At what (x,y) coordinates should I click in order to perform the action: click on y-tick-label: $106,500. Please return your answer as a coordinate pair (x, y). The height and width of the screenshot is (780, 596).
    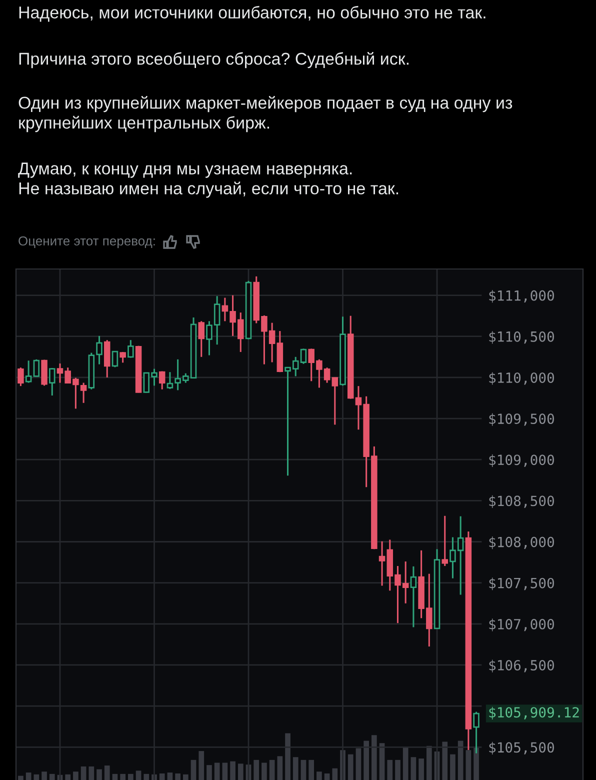
    Looking at the image, I should click on (521, 666).